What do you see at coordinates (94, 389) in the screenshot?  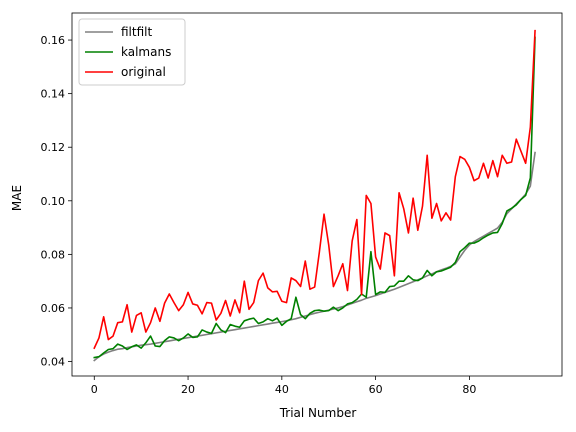 I see `x-tick-label: 0` at bounding box center [94, 389].